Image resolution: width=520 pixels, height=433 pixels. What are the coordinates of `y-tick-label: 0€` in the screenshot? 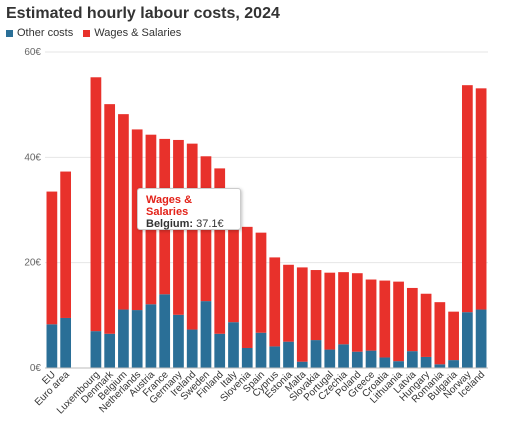 It's located at (36, 368).